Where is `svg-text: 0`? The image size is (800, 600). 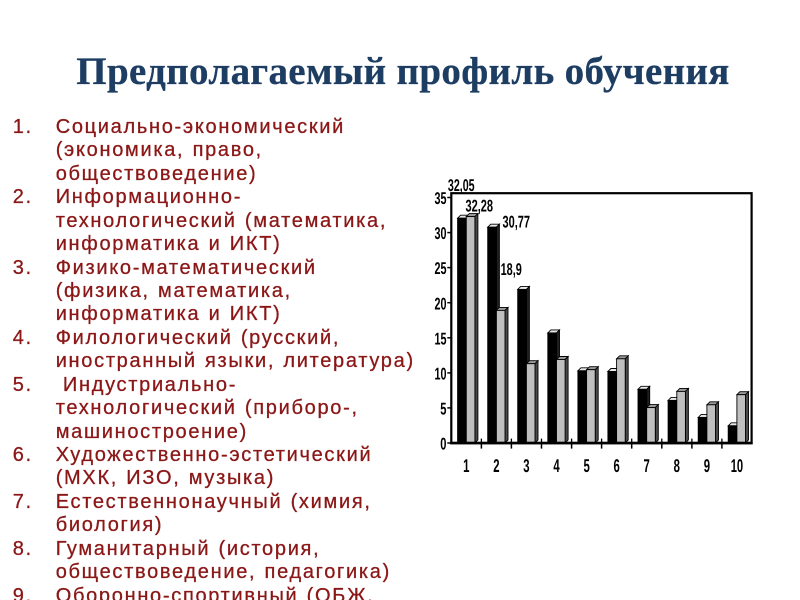 svg-text: 0 is located at coordinates (443, 444).